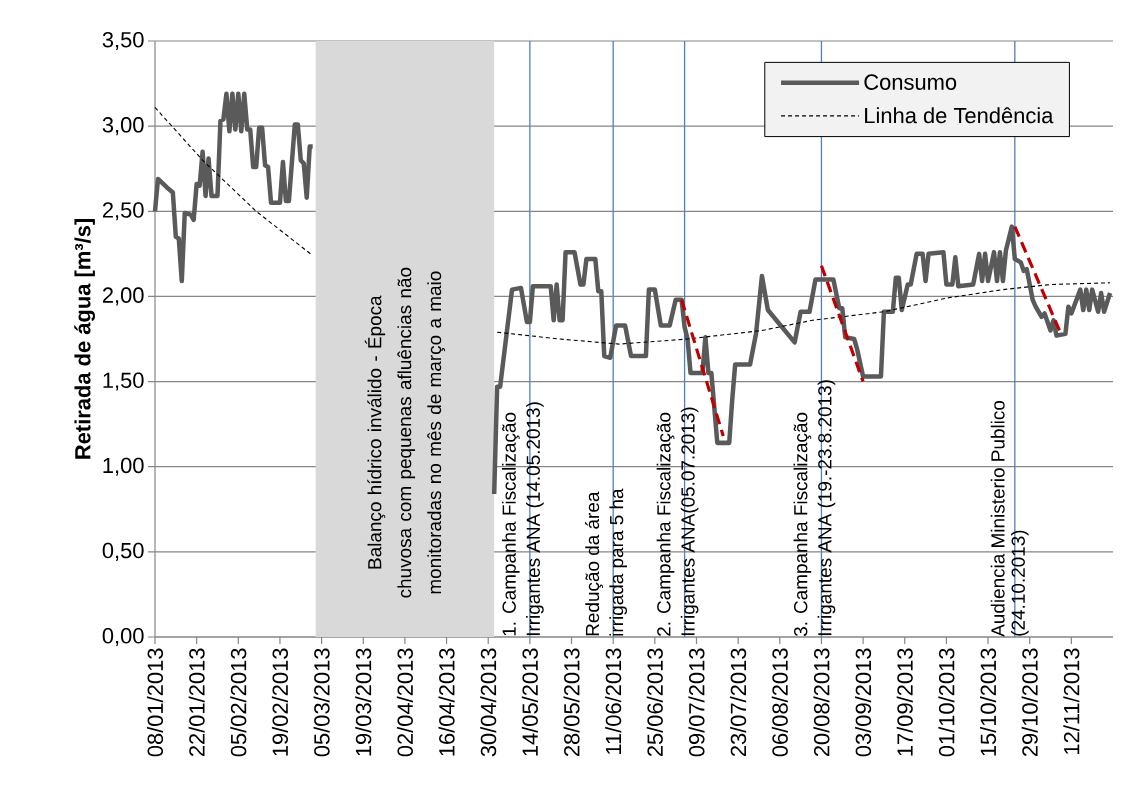 The image size is (1129, 793). I want to click on annotation: Irrigantes ANA (14.05.2013), so click(535, 519).